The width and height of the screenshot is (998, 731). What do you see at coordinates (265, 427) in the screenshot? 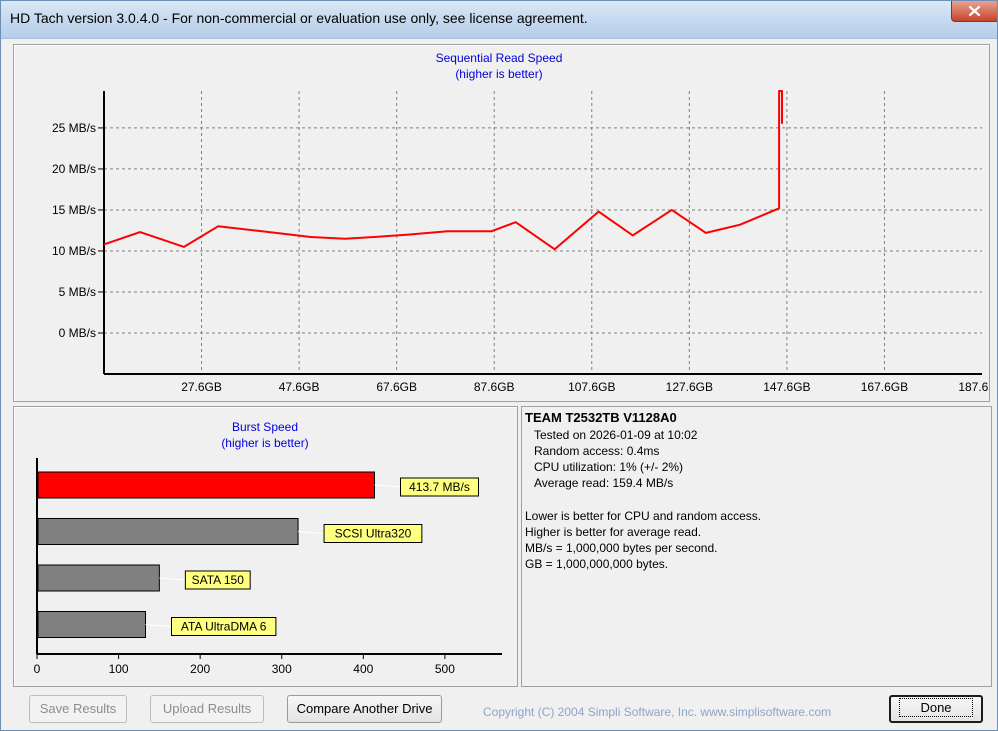
I see `burst-chart-title: Burst Speed` at bounding box center [265, 427].